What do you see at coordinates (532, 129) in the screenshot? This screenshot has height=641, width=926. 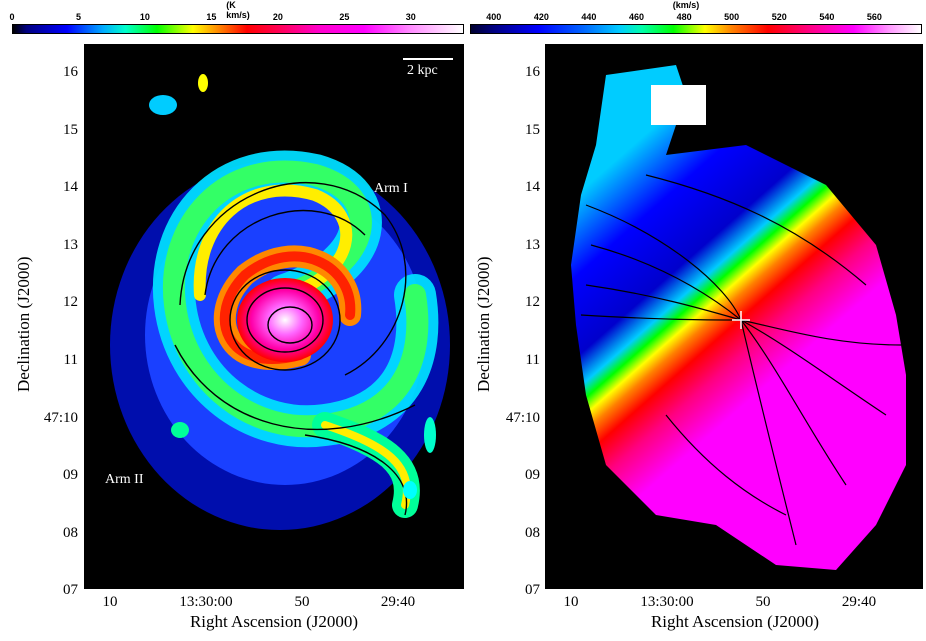 I see `right_panel-y-tick: 15` at bounding box center [532, 129].